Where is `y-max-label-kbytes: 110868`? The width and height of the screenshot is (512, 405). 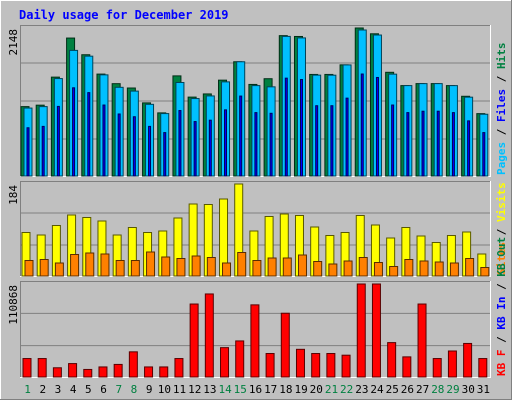 y-max-label-kbytes: 110868 is located at coordinates (13, 305).